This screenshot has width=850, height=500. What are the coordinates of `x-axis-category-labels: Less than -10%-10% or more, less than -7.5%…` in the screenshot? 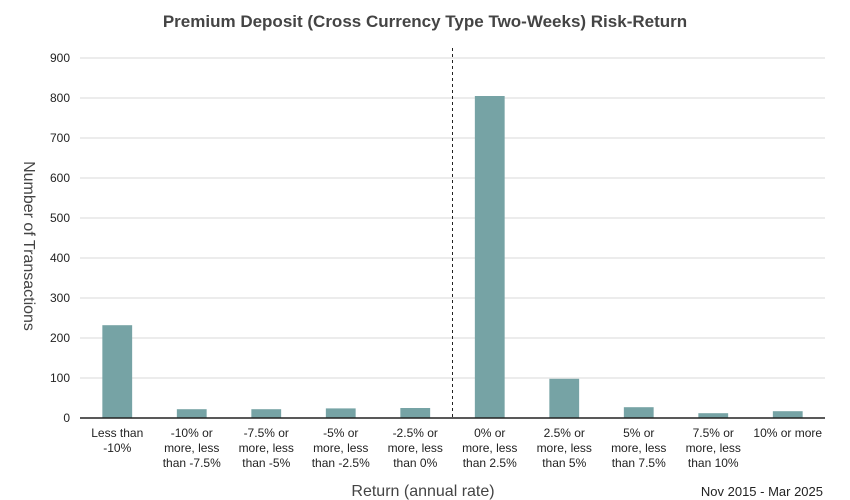 It's located at (456, 448).